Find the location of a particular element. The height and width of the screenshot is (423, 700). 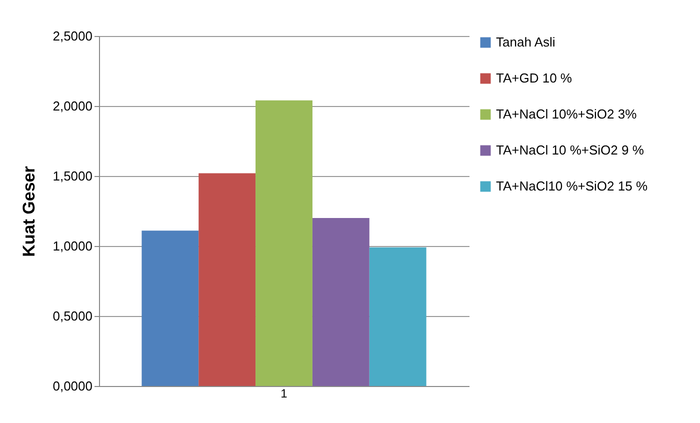

y-tick-label: 1,5000 is located at coordinates (72, 176).